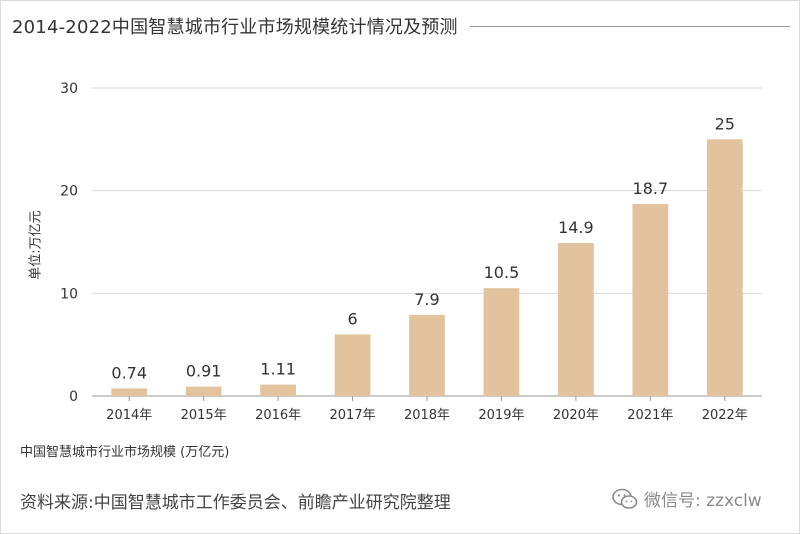 The width and height of the screenshot is (800, 534). Describe the element at coordinates (73, 397) in the screenshot. I see `y-tick-label: 0` at that location.